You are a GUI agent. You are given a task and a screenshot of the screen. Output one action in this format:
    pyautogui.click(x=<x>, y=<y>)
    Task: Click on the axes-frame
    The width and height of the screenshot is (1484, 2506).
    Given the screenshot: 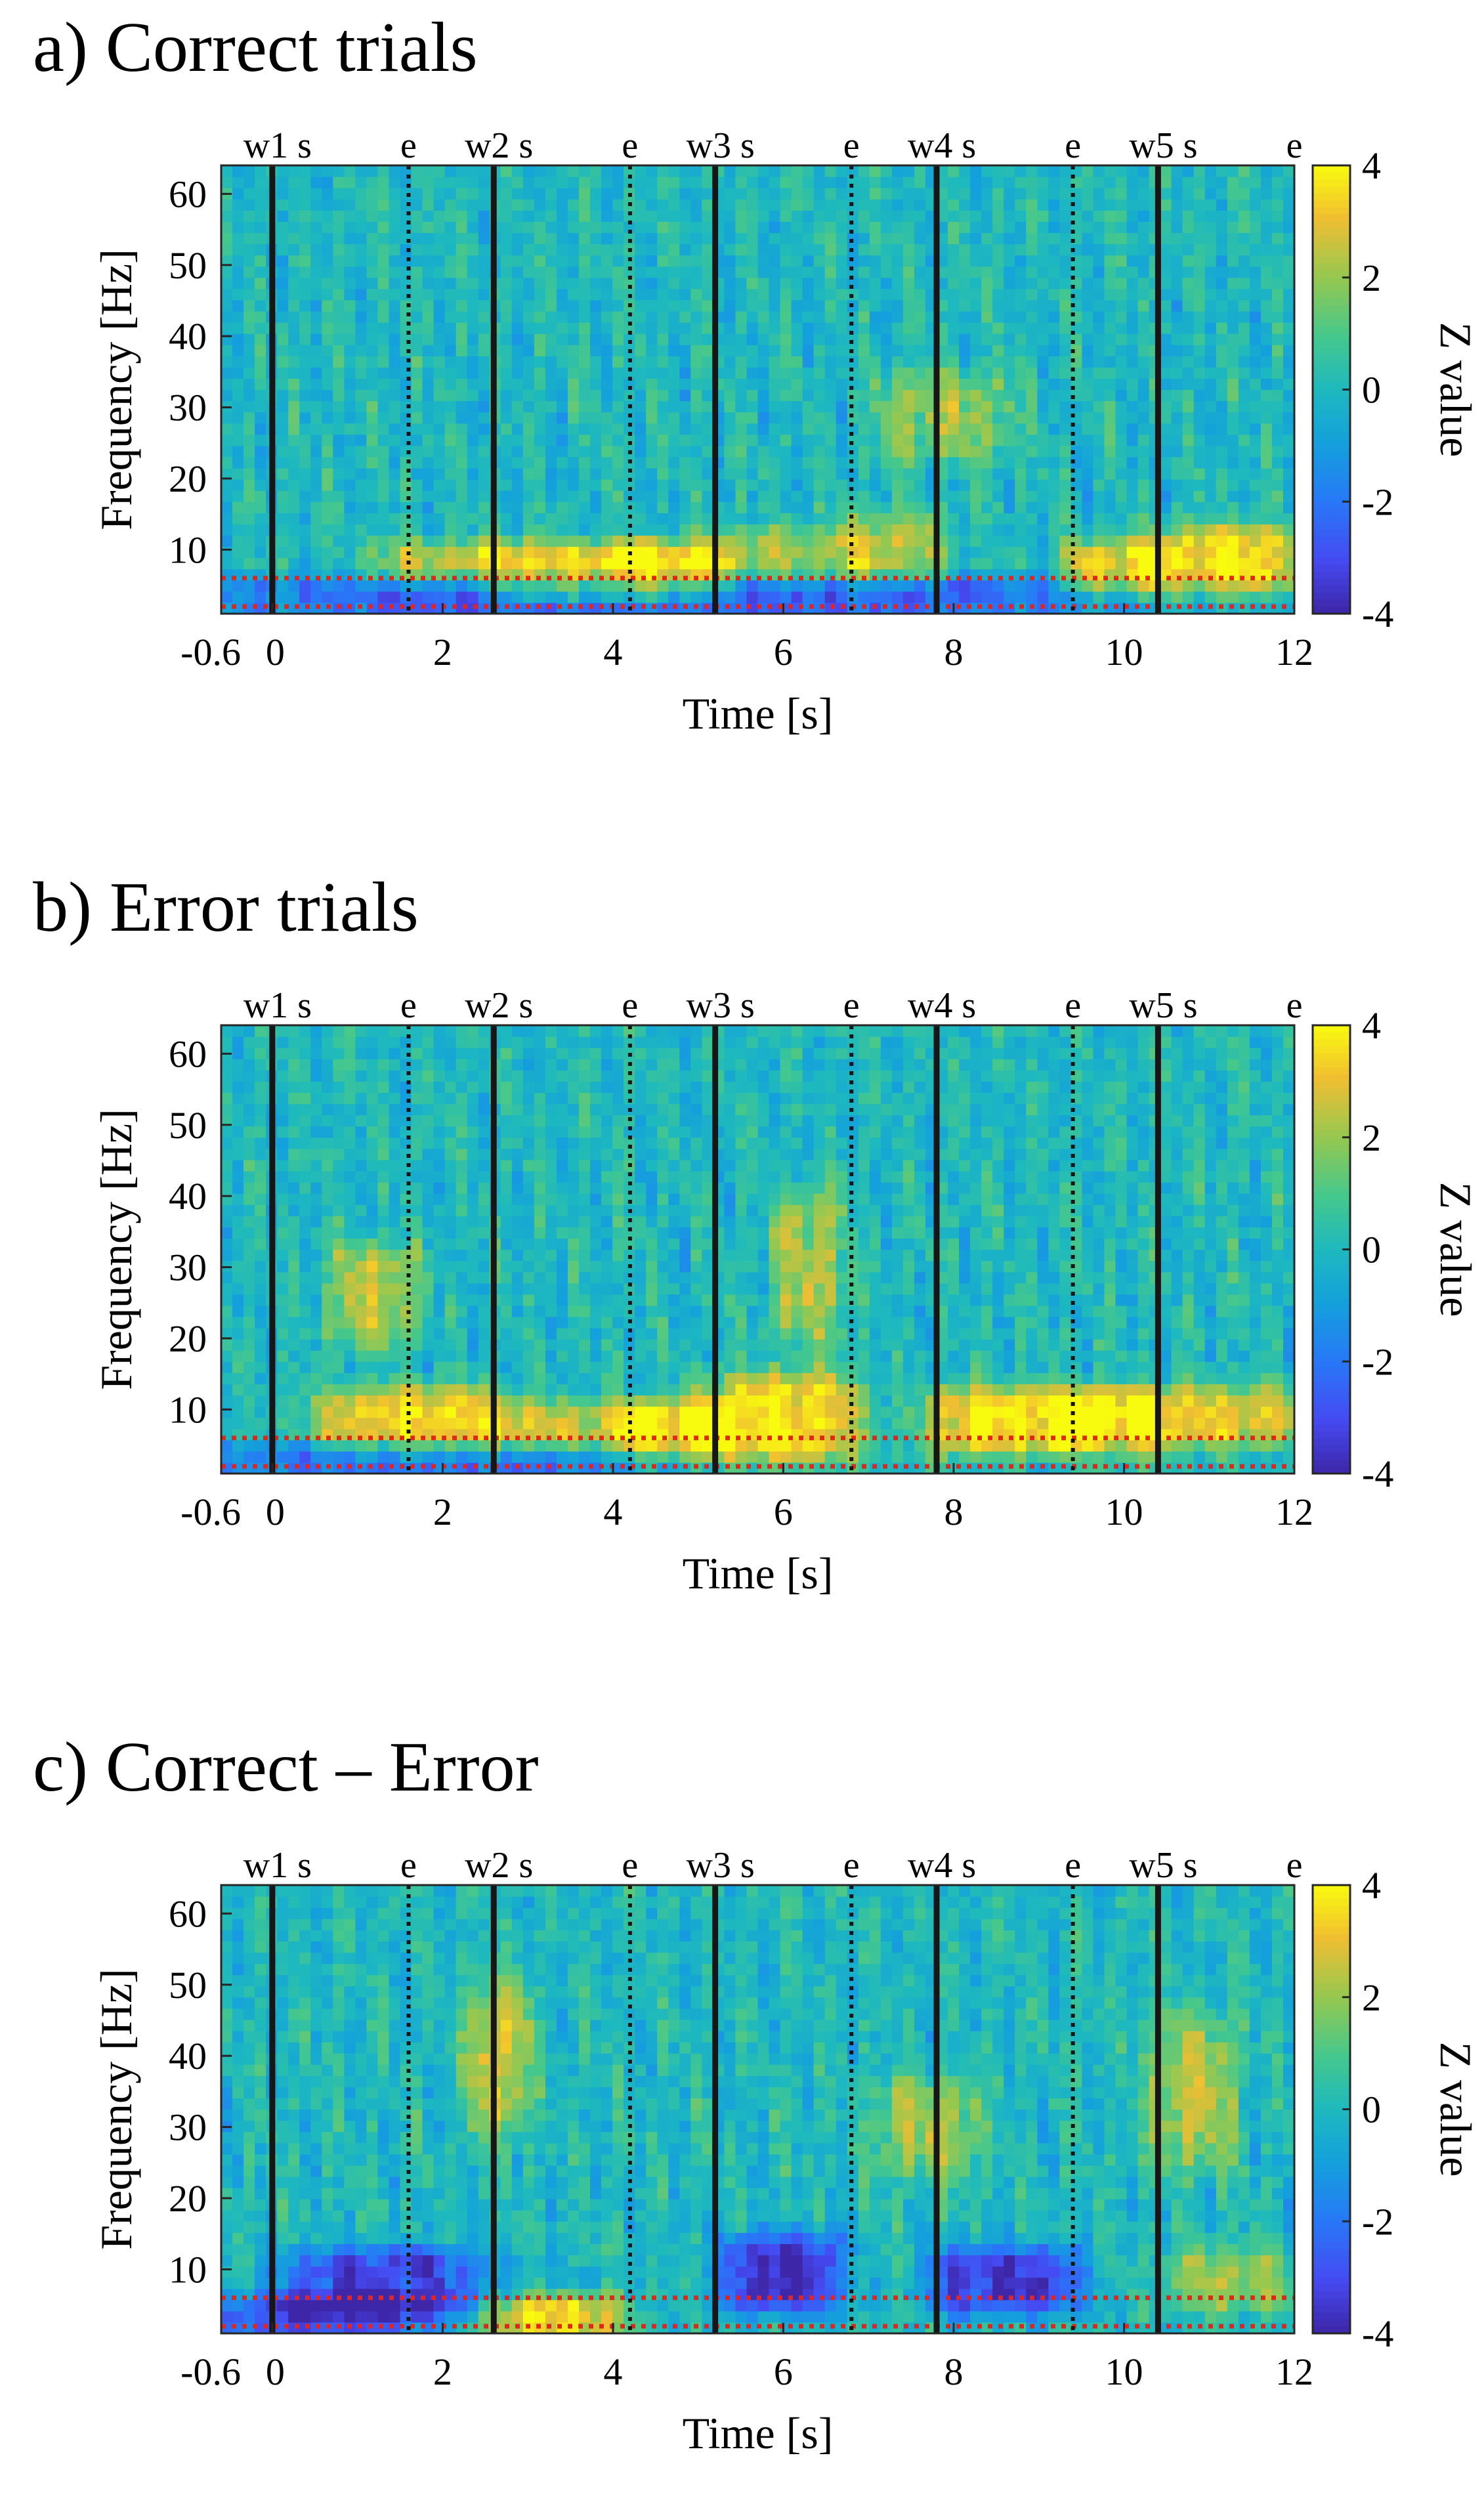 What is the action you would take?
    pyautogui.click(x=758, y=389)
    